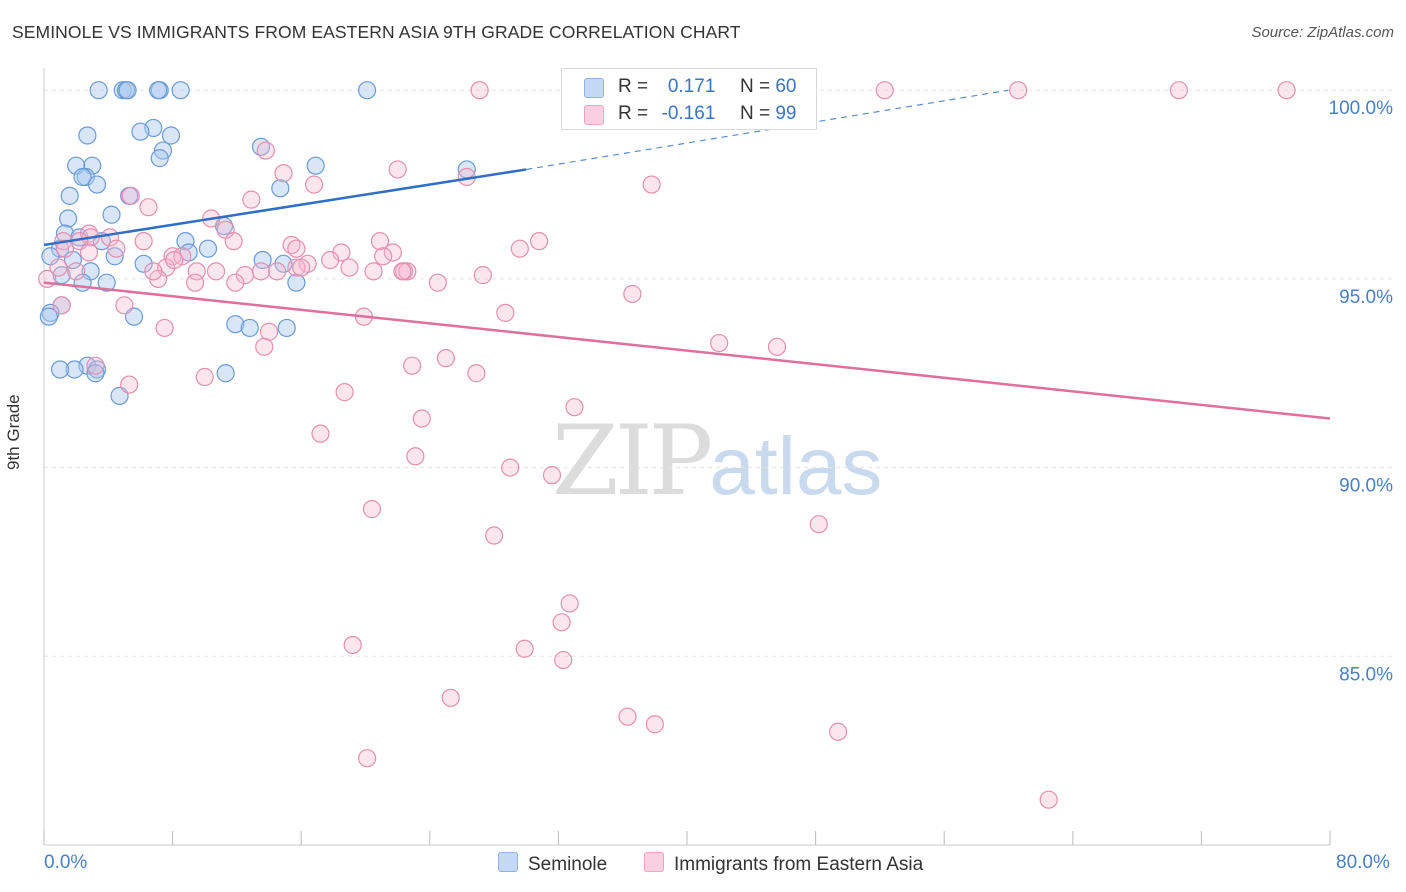  I want to click on legend-r-value: 0.171, so click(691, 86).